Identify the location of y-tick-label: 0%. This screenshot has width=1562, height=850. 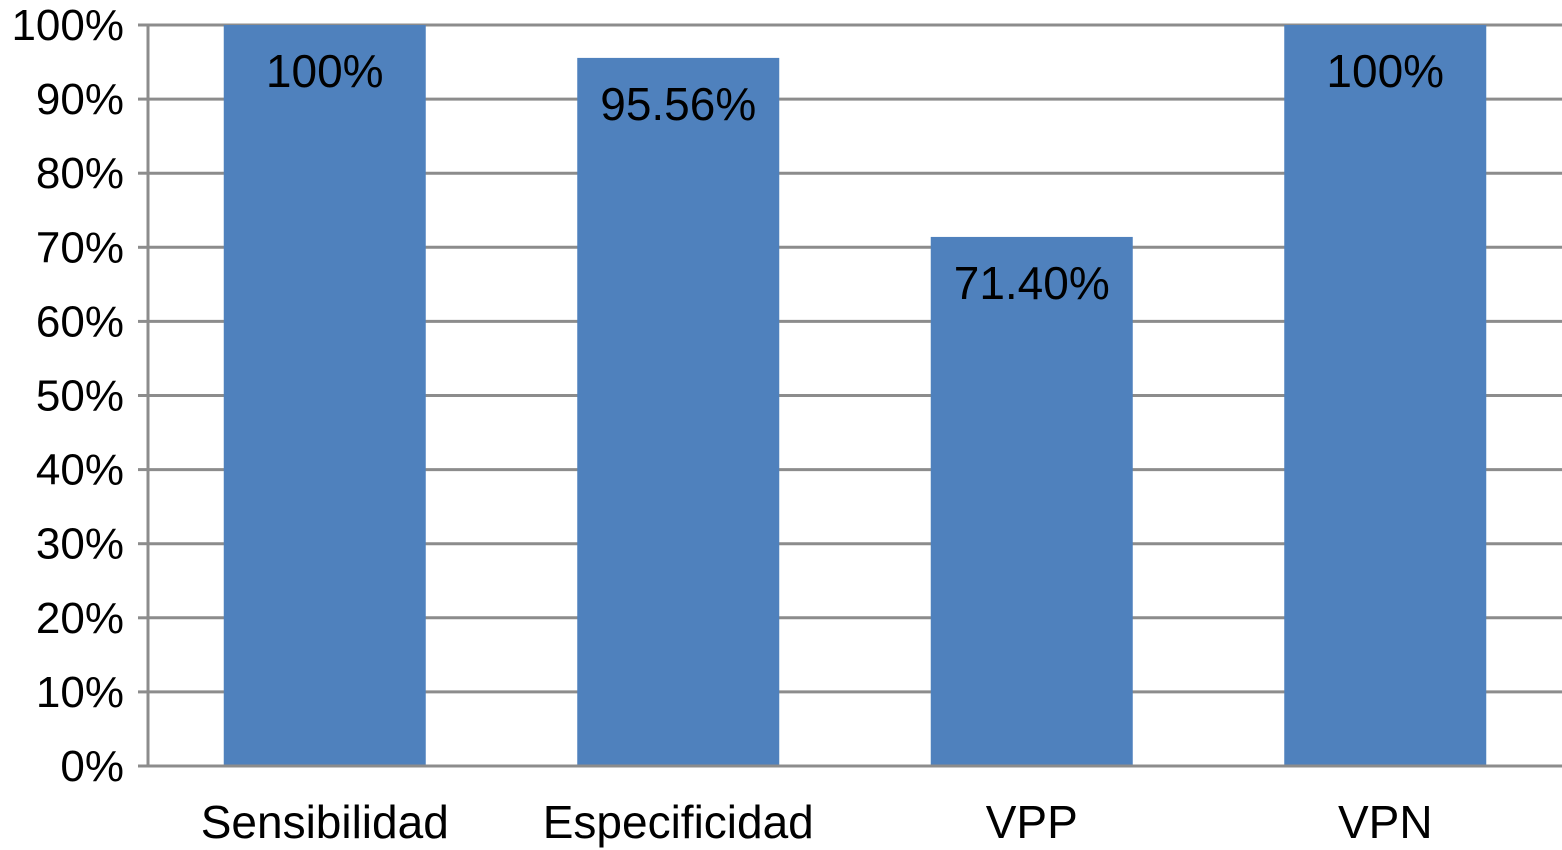
(92, 766).